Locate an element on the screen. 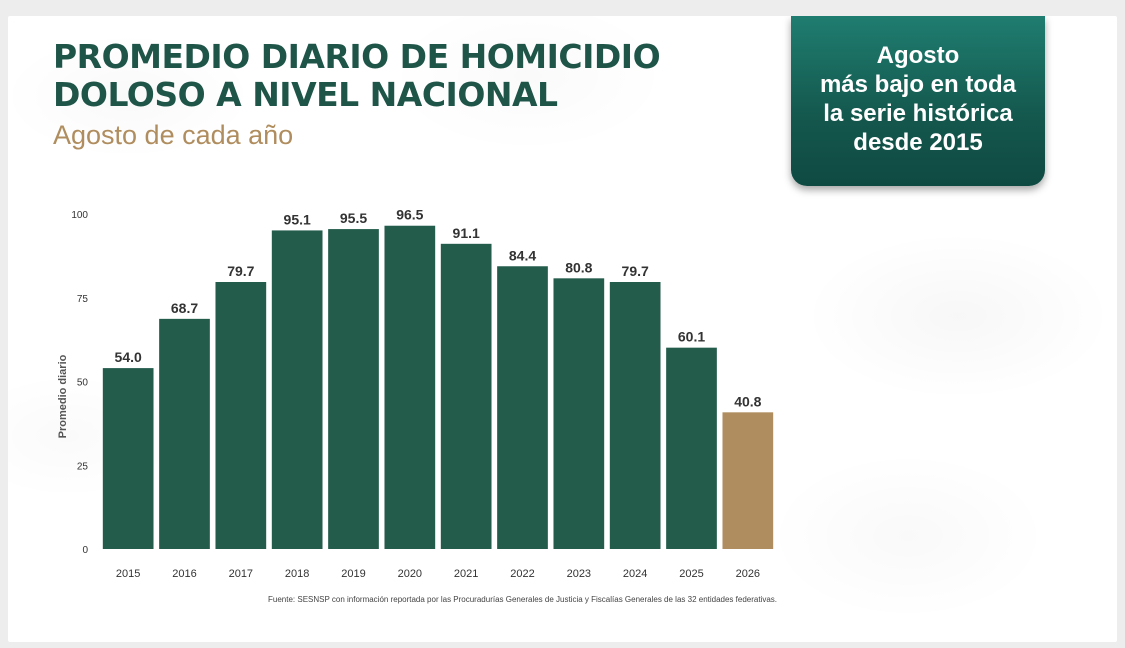 The width and height of the screenshot is (1125, 648). y-tick-label: 50 is located at coordinates (83, 383).